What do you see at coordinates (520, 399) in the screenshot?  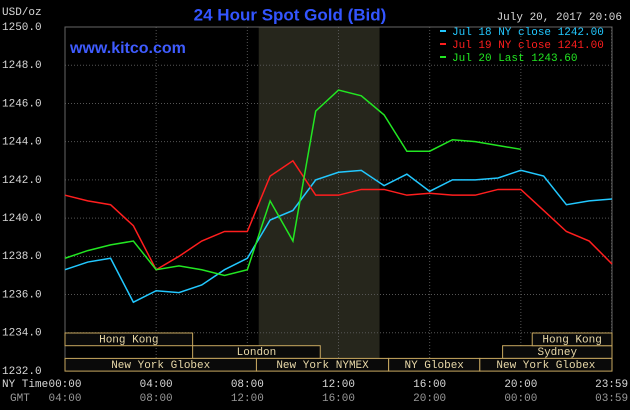 I see `x2-tick-label: 00:00` at bounding box center [520, 399].